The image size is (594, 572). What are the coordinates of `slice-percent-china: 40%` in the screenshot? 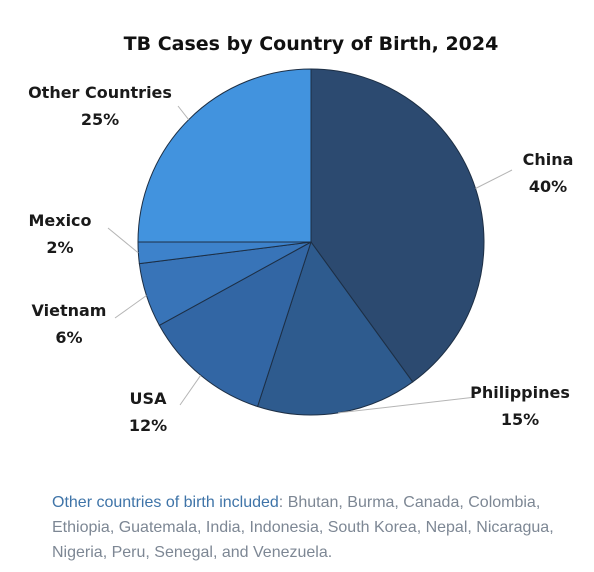 It's located at (548, 186).